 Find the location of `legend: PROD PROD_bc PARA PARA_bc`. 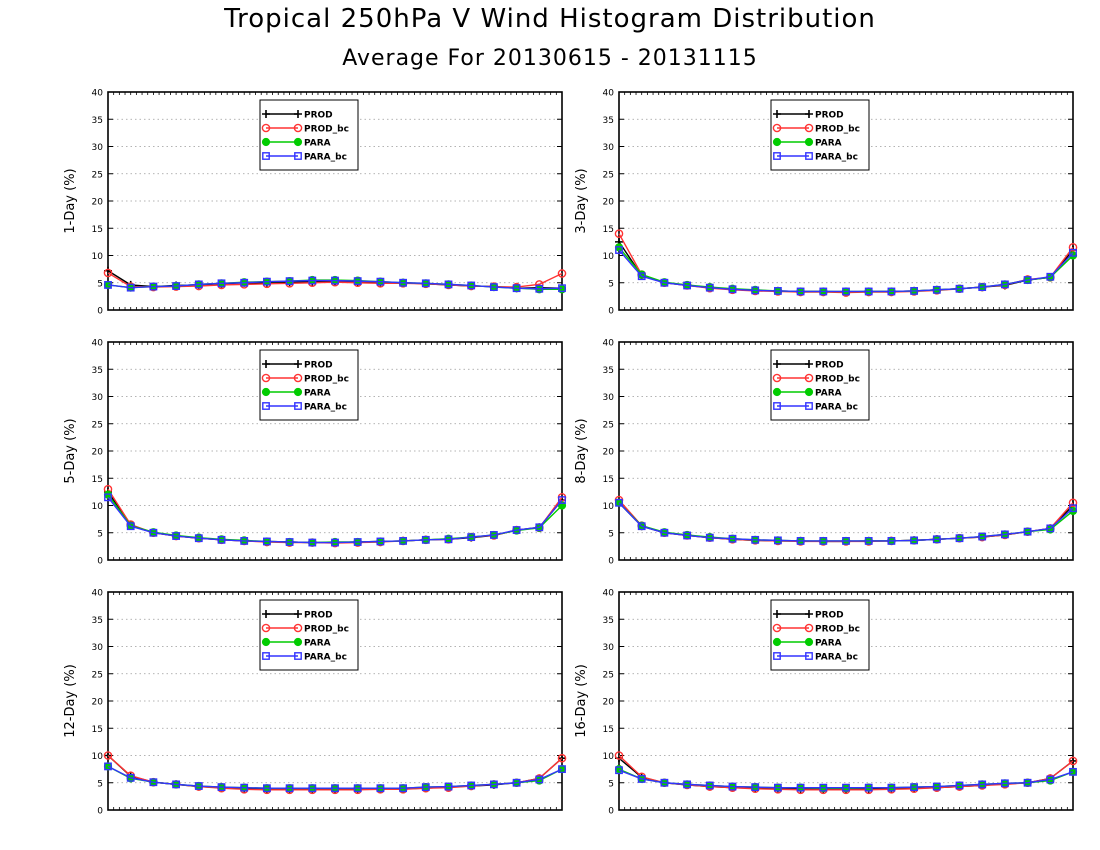

legend: PROD PROD_bc PARA PARA_bc is located at coordinates (309, 385).